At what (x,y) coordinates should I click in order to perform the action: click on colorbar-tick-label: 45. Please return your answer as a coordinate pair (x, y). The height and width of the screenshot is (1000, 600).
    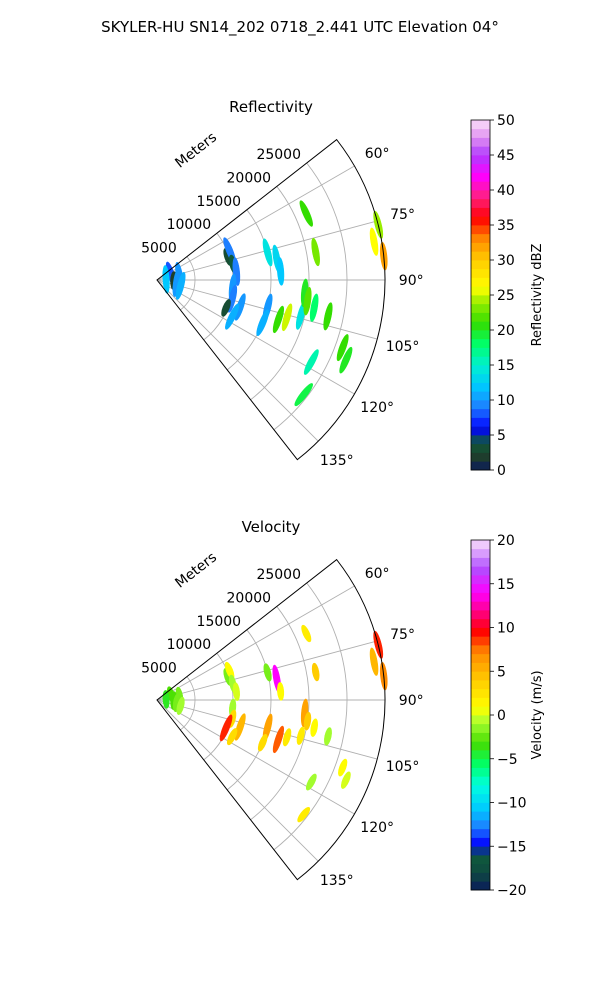
    Looking at the image, I should click on (506, 156).